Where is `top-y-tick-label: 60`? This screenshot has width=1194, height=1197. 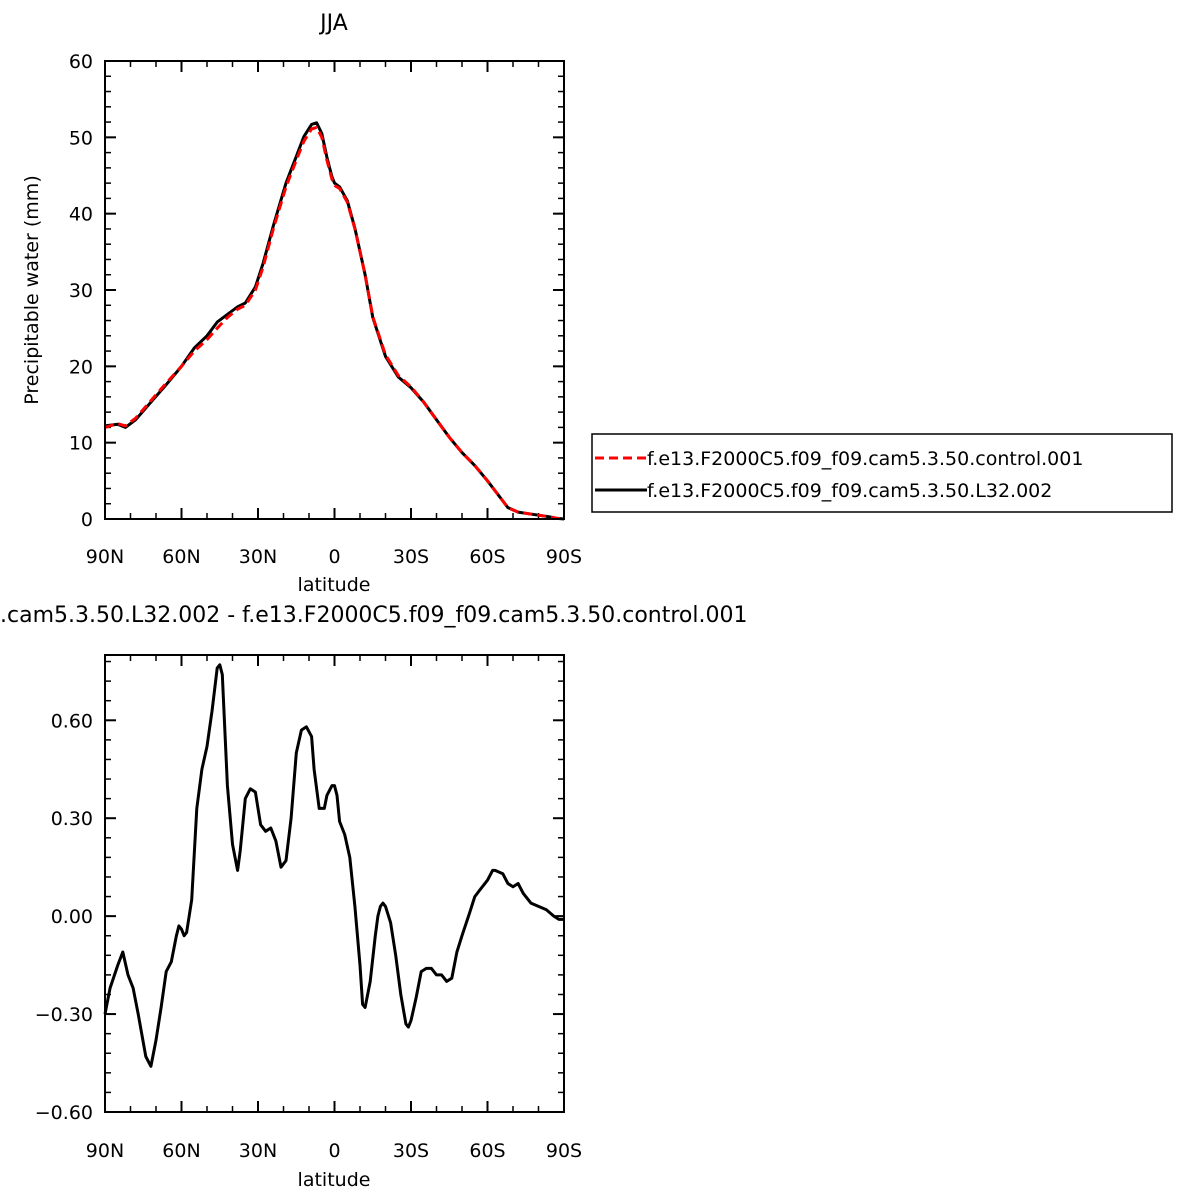
top-y-tick-label: 60 is located at coordinates (81, 62).